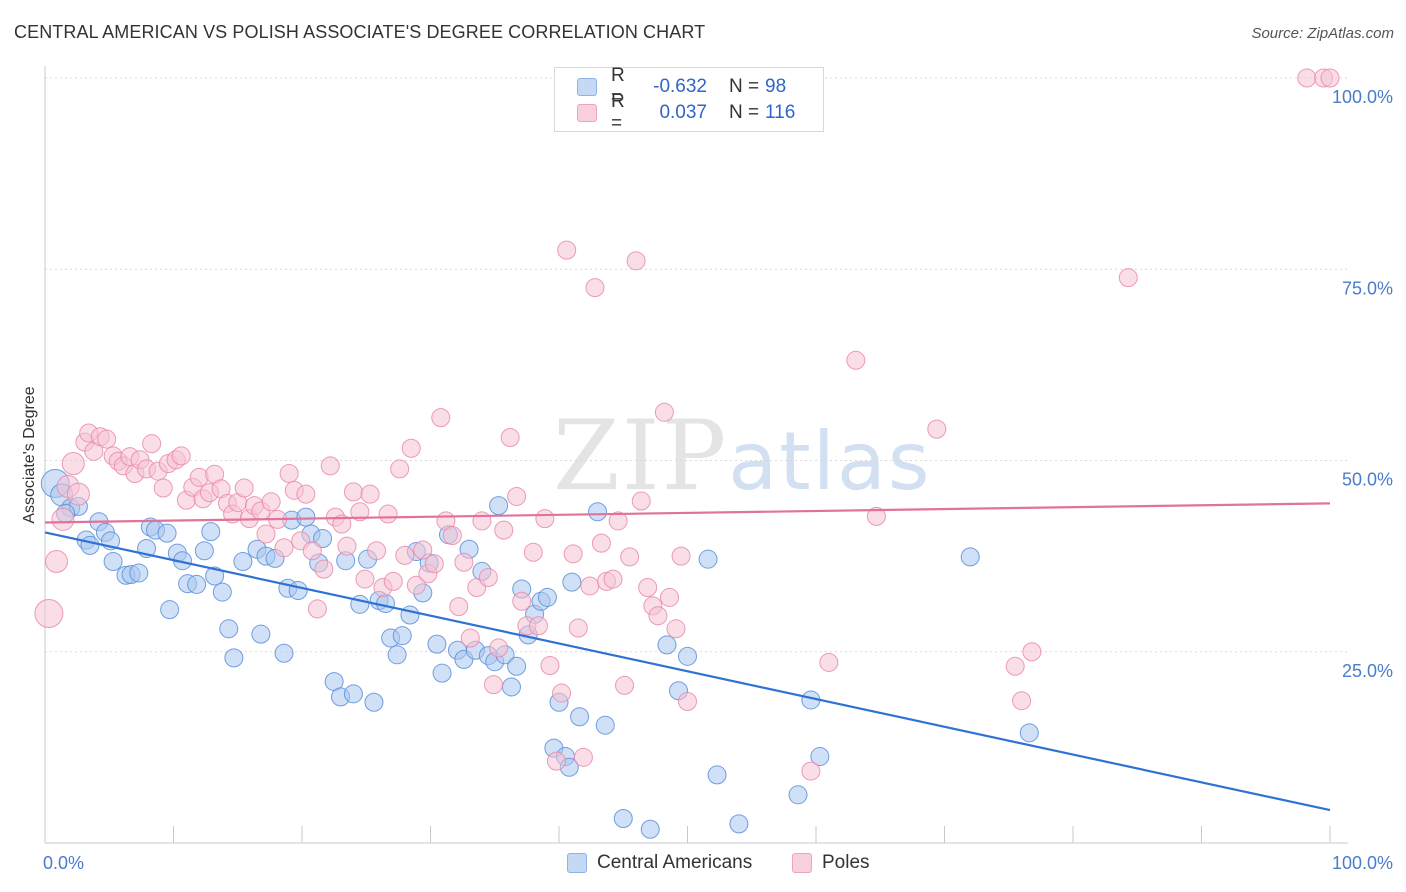 The image size is (1406, 892). Describe the element at coordinates (689, 99) in the screenshot. I see `stats-legend: R = -0.632 N = 98 R = 0.037 N = 116` at that location.